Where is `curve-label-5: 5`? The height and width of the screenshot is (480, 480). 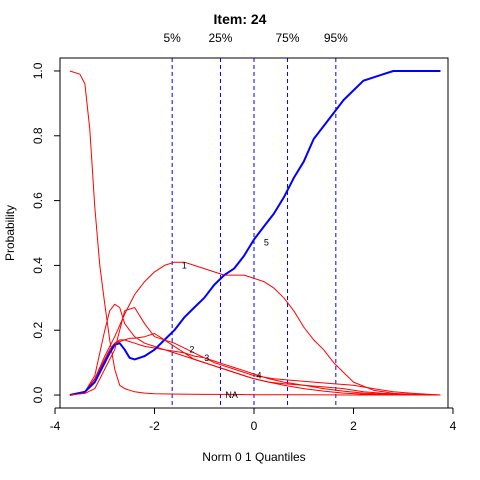 curve-label-5: 5 is located at coordinates (266, 243).